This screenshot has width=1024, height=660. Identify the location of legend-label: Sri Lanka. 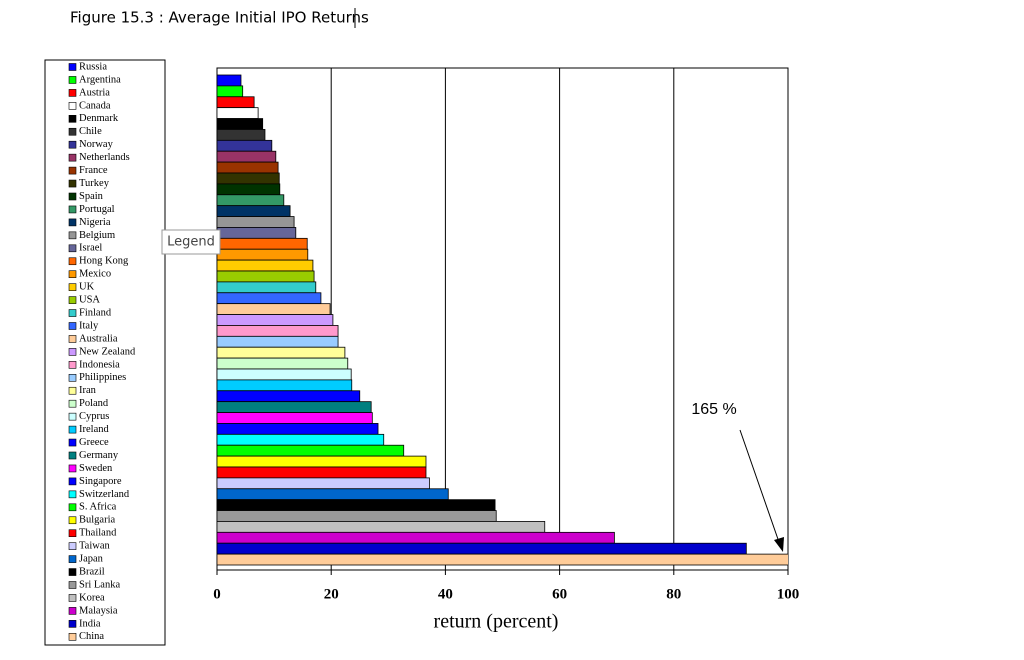
(99, 584).